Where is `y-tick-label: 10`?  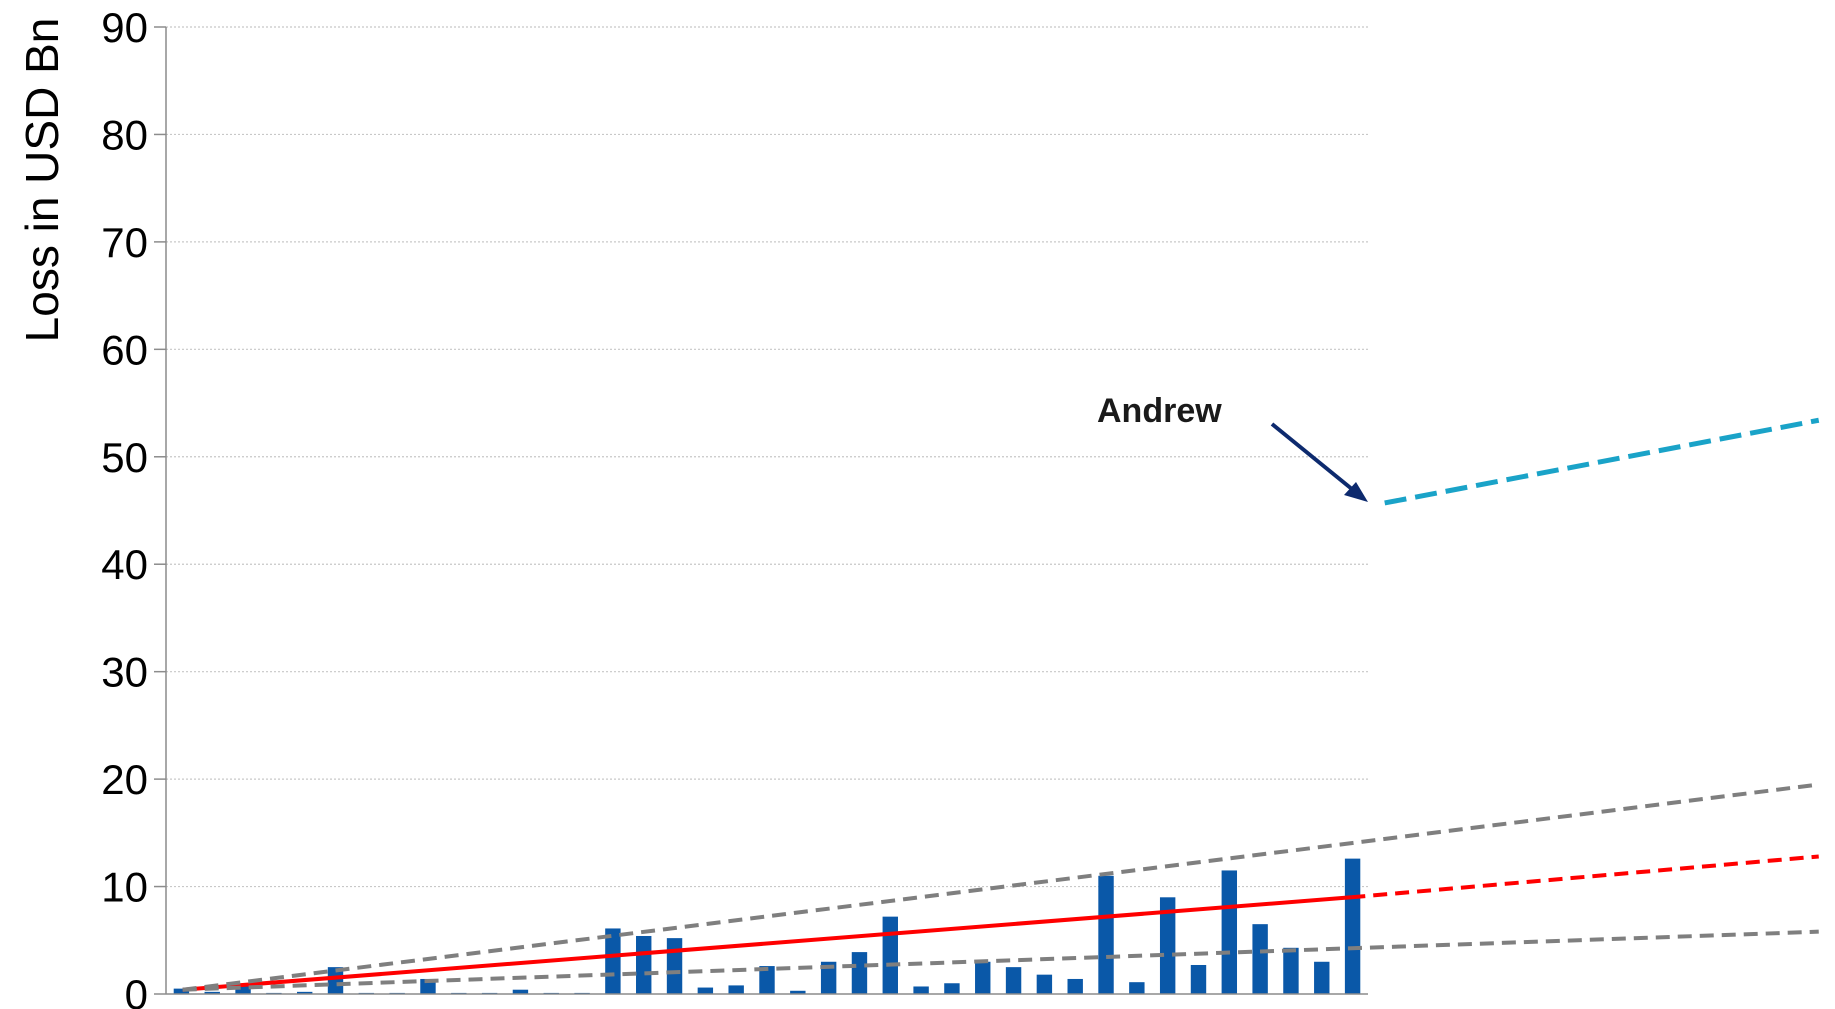 y-tick-label: 10 is located at coordinates (124, 887).